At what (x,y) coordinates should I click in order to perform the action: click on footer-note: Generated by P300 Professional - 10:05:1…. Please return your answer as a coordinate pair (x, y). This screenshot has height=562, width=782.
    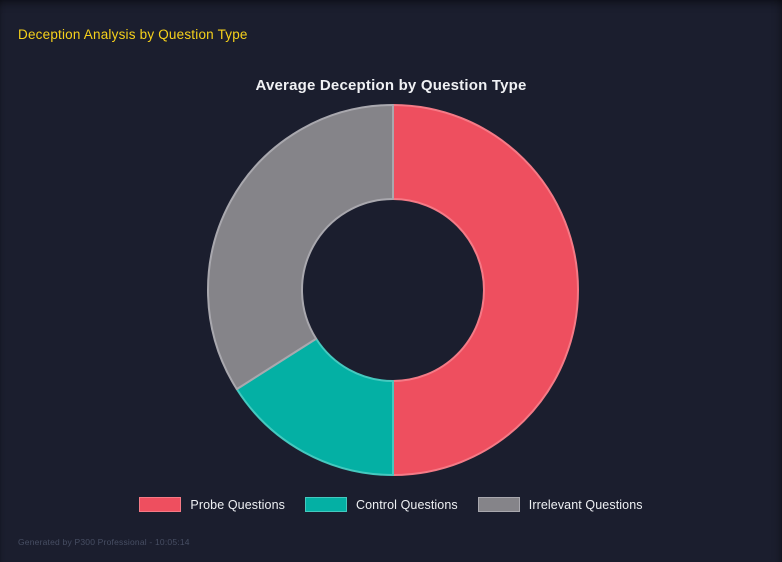
    Looking at the image, I should click on (104, 542).